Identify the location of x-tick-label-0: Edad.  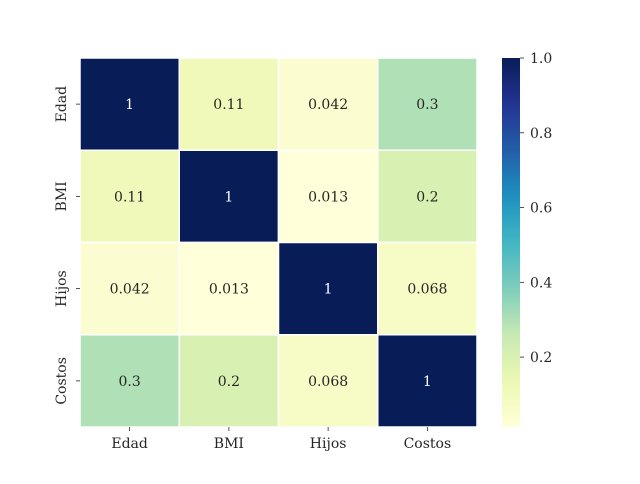
(129, 444).